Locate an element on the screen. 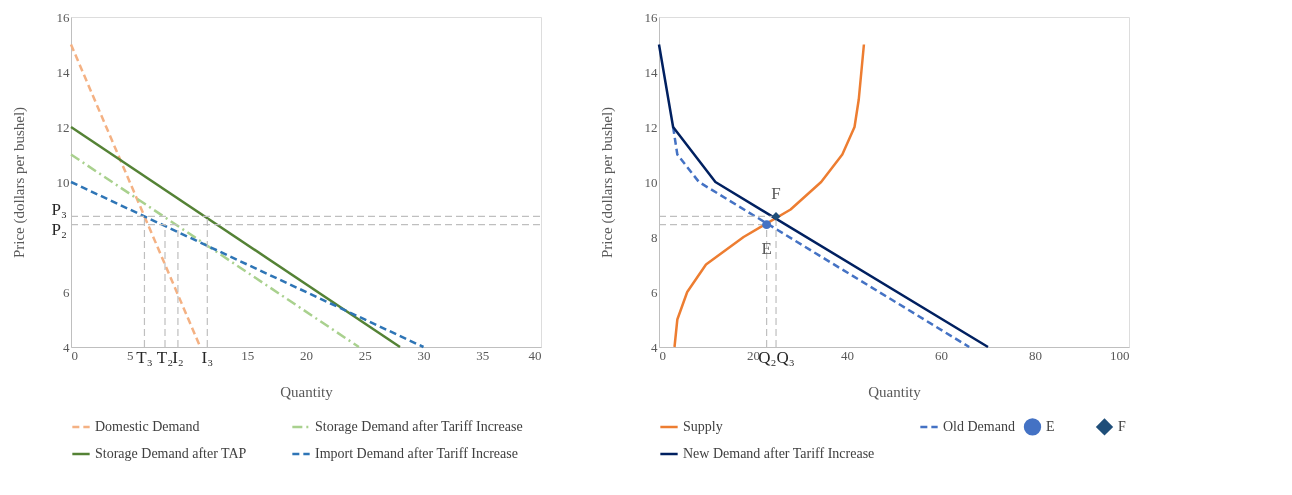  annotation: Q₂Q₃ is located at coordinates (776, 357).